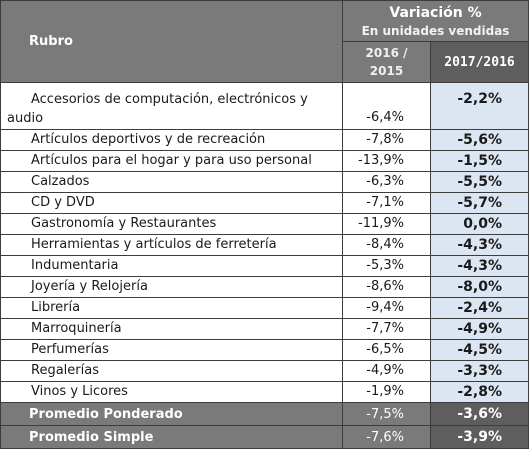 The image size is (529, 449). I want to click on value-2017: -5,5%, so click(479, 182).